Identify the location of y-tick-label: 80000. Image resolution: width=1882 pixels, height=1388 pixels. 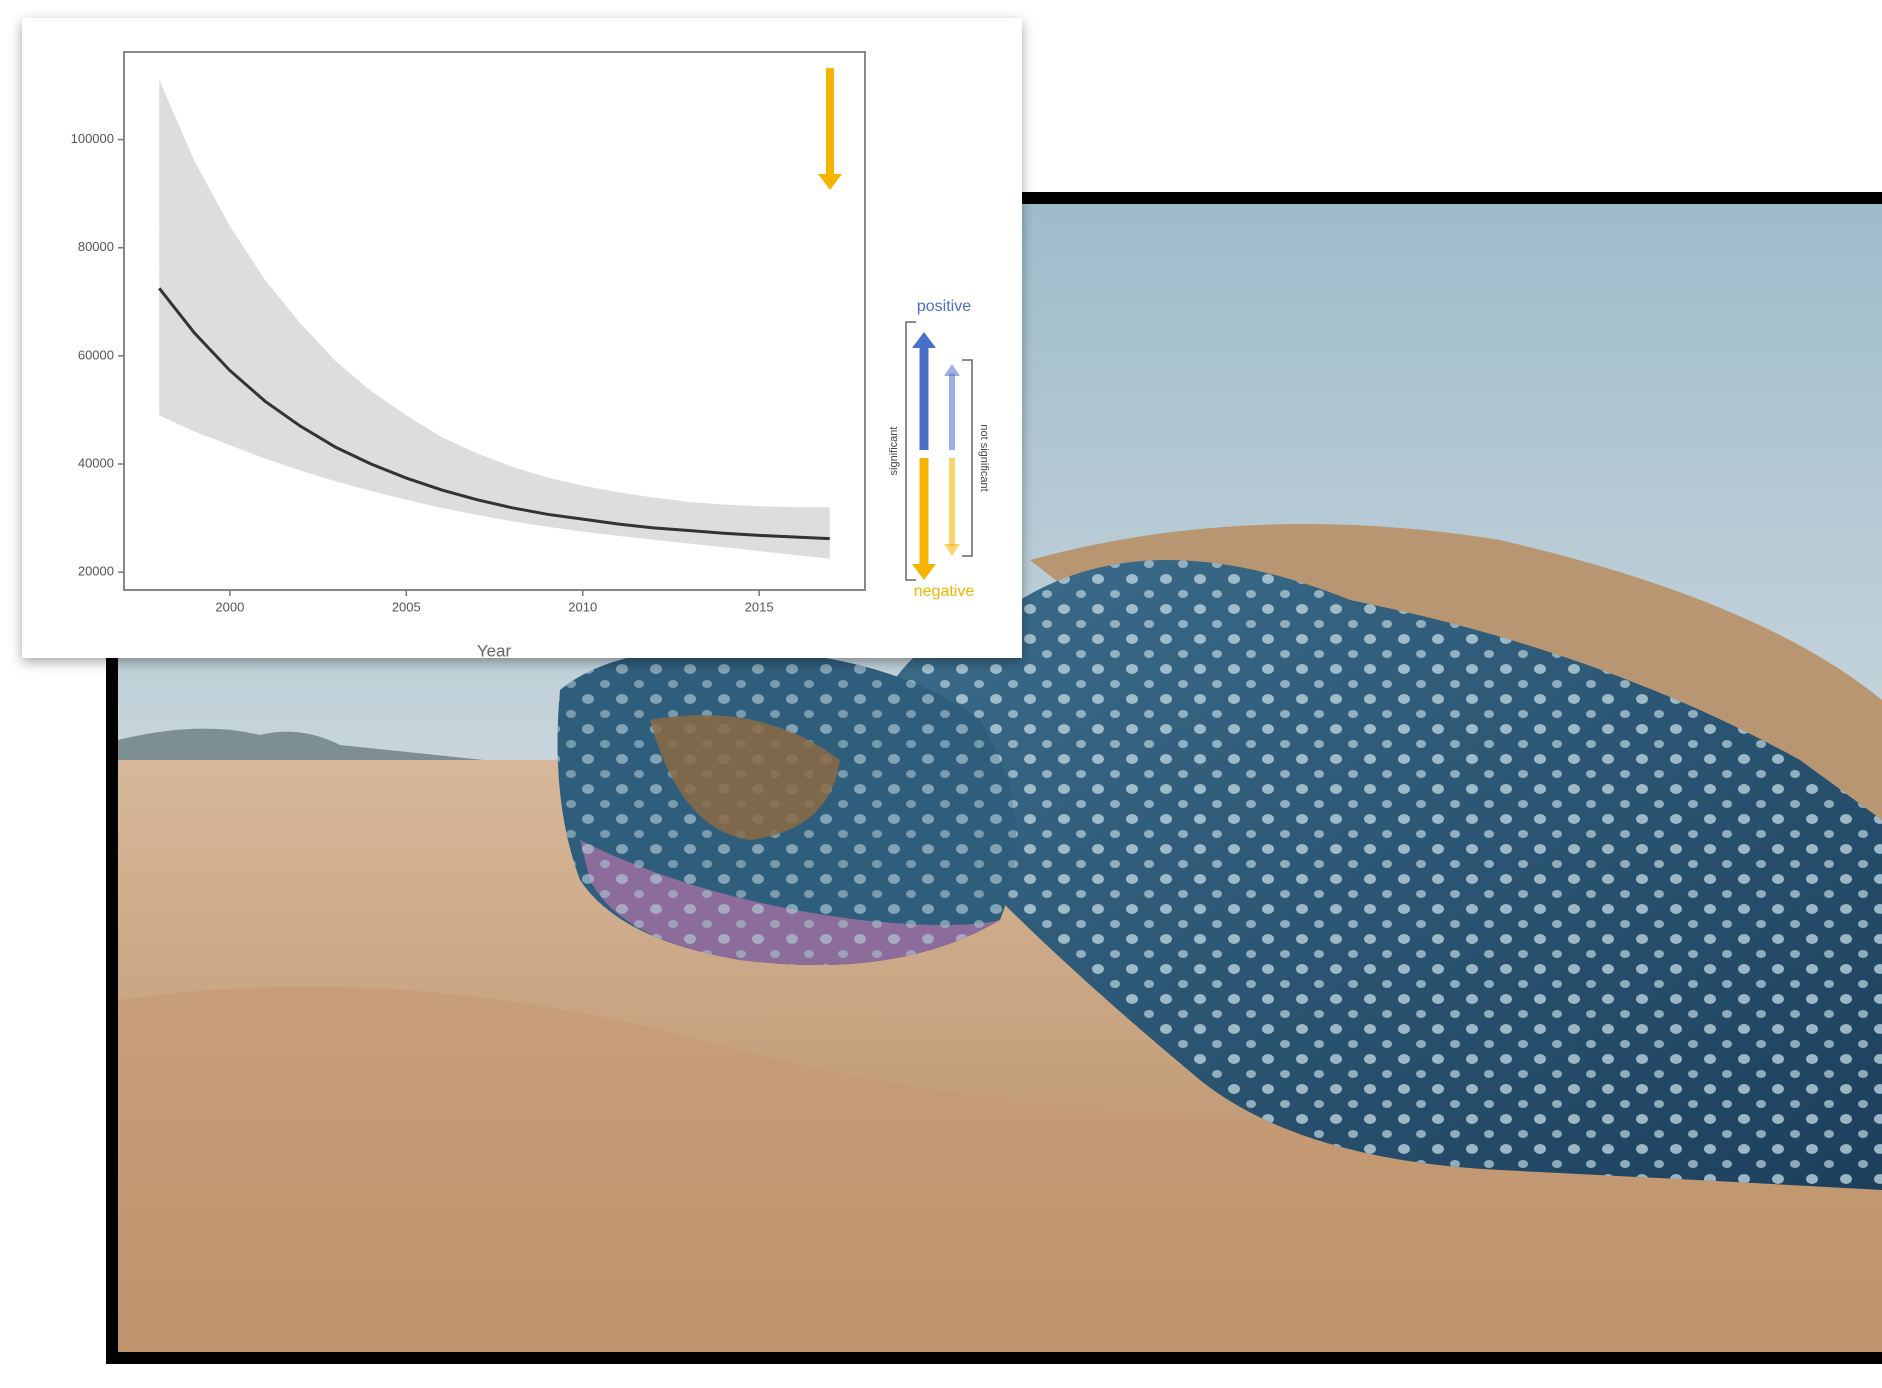
(96, 246).